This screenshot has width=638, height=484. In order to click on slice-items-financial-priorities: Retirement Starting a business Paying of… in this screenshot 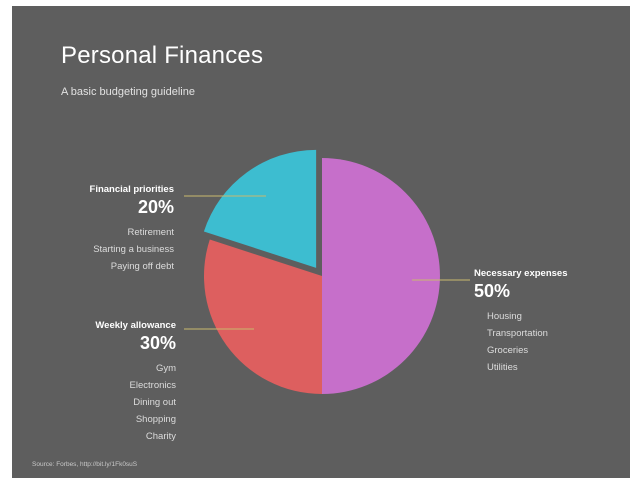, I will do `click(132, 249)`.